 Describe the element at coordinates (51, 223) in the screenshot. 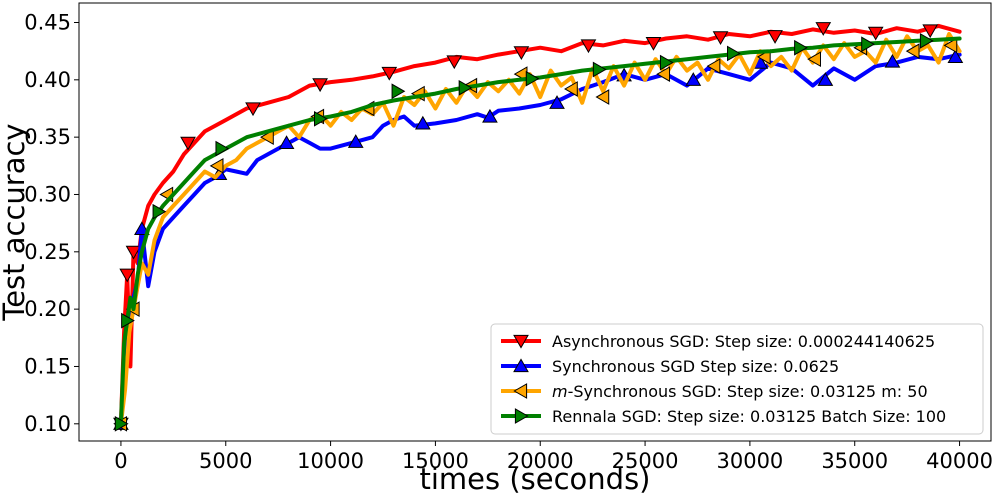

I see `y-axis: 0.10 0.15 0.20 0.25 0.30 0.35 0.40 0.45` at that location.